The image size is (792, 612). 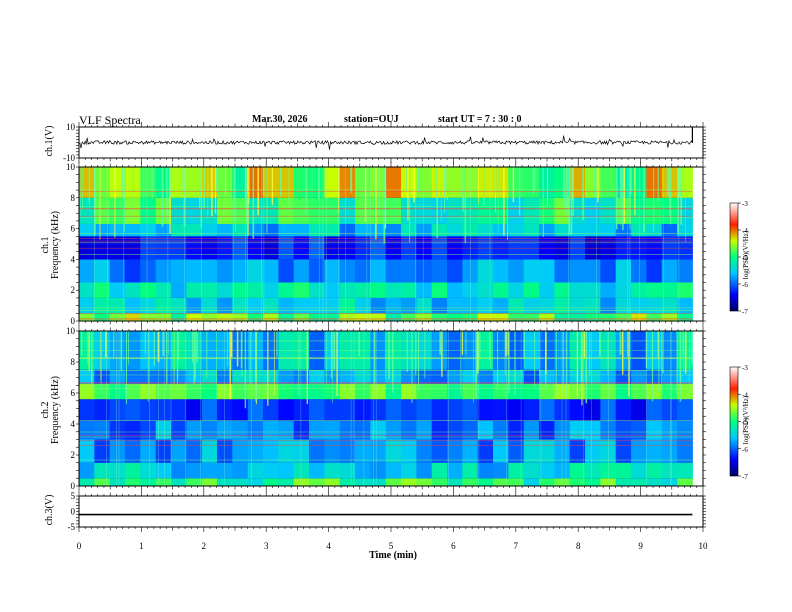 What do you see at coordinates (110, 120) in the screenshot?
I see `chart-title: VLF Spectra` at bounding box center [110, 120].